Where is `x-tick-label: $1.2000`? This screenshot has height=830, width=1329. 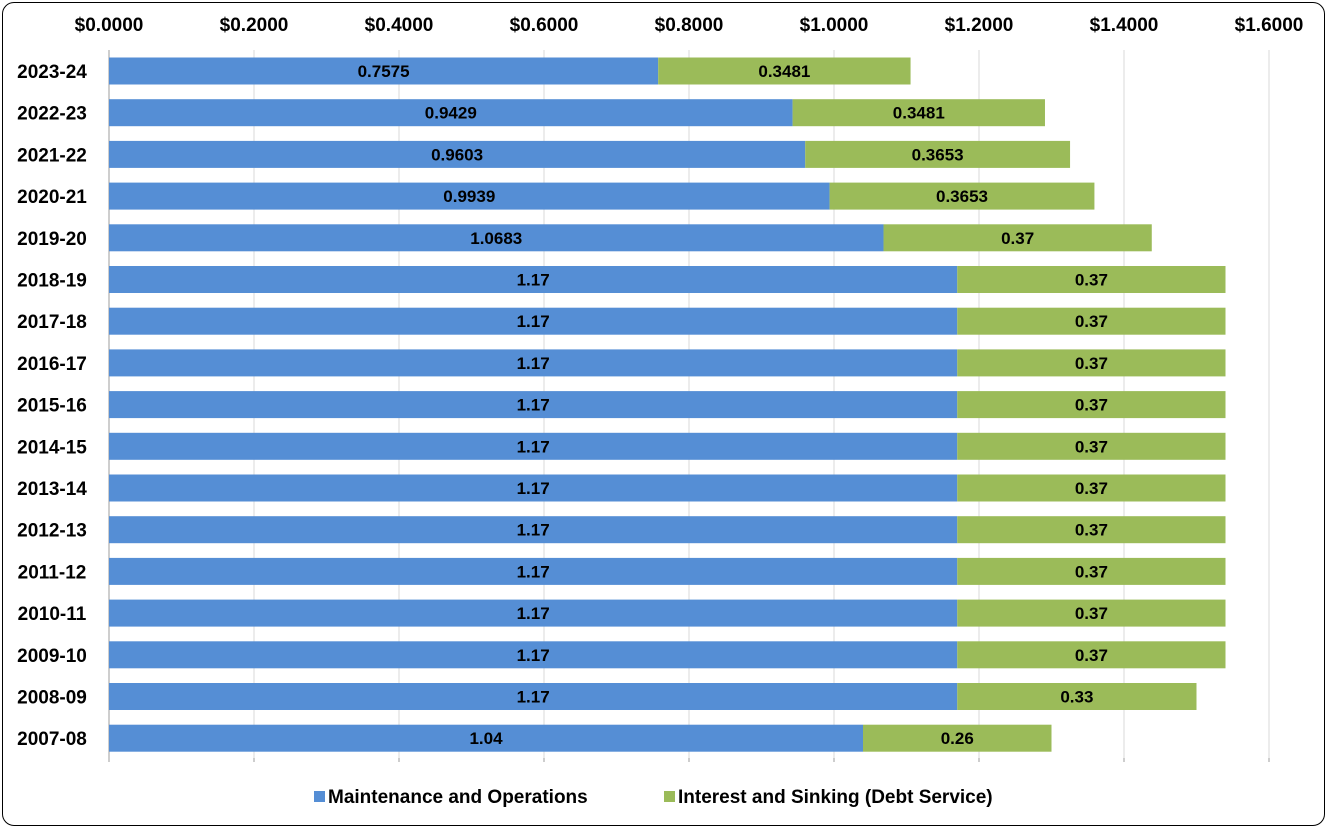 x-tick-label: $1.2000 is located at coordinates (979, 25).